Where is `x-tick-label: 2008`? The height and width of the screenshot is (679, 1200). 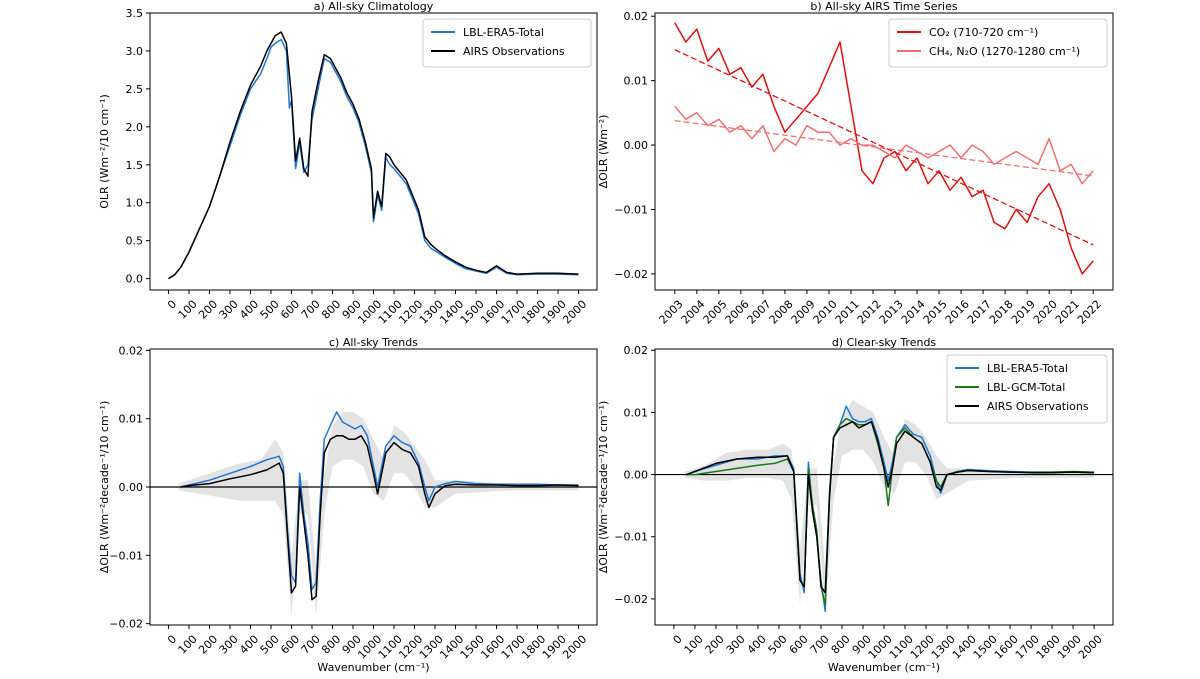 x-tick-label: 2008 is located at coordinates (781, 312).